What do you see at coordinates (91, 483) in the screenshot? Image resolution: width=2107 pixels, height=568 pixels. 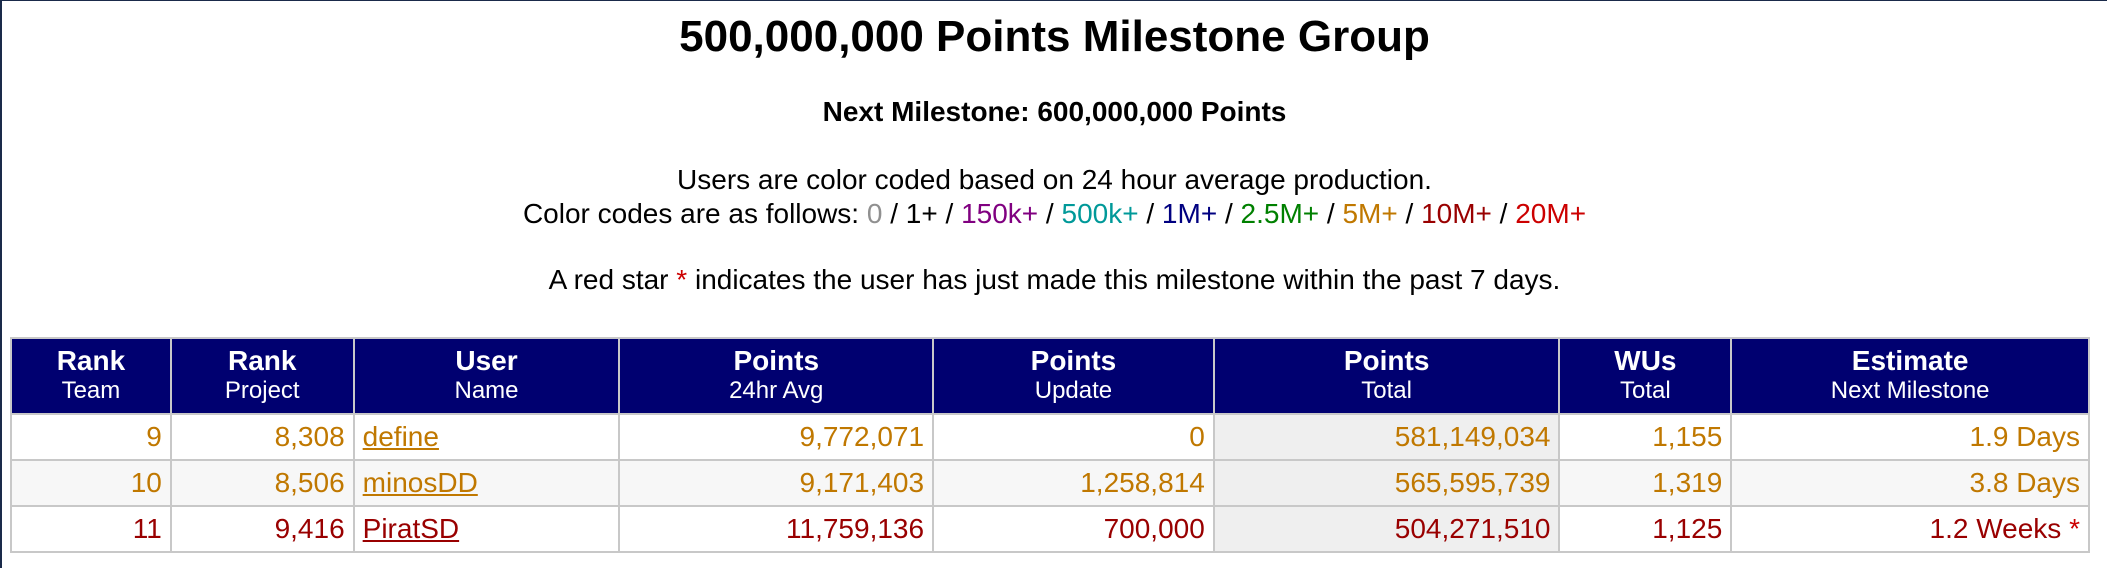 I see `cell-rank-team: 10` at bounding box center [91, 483].